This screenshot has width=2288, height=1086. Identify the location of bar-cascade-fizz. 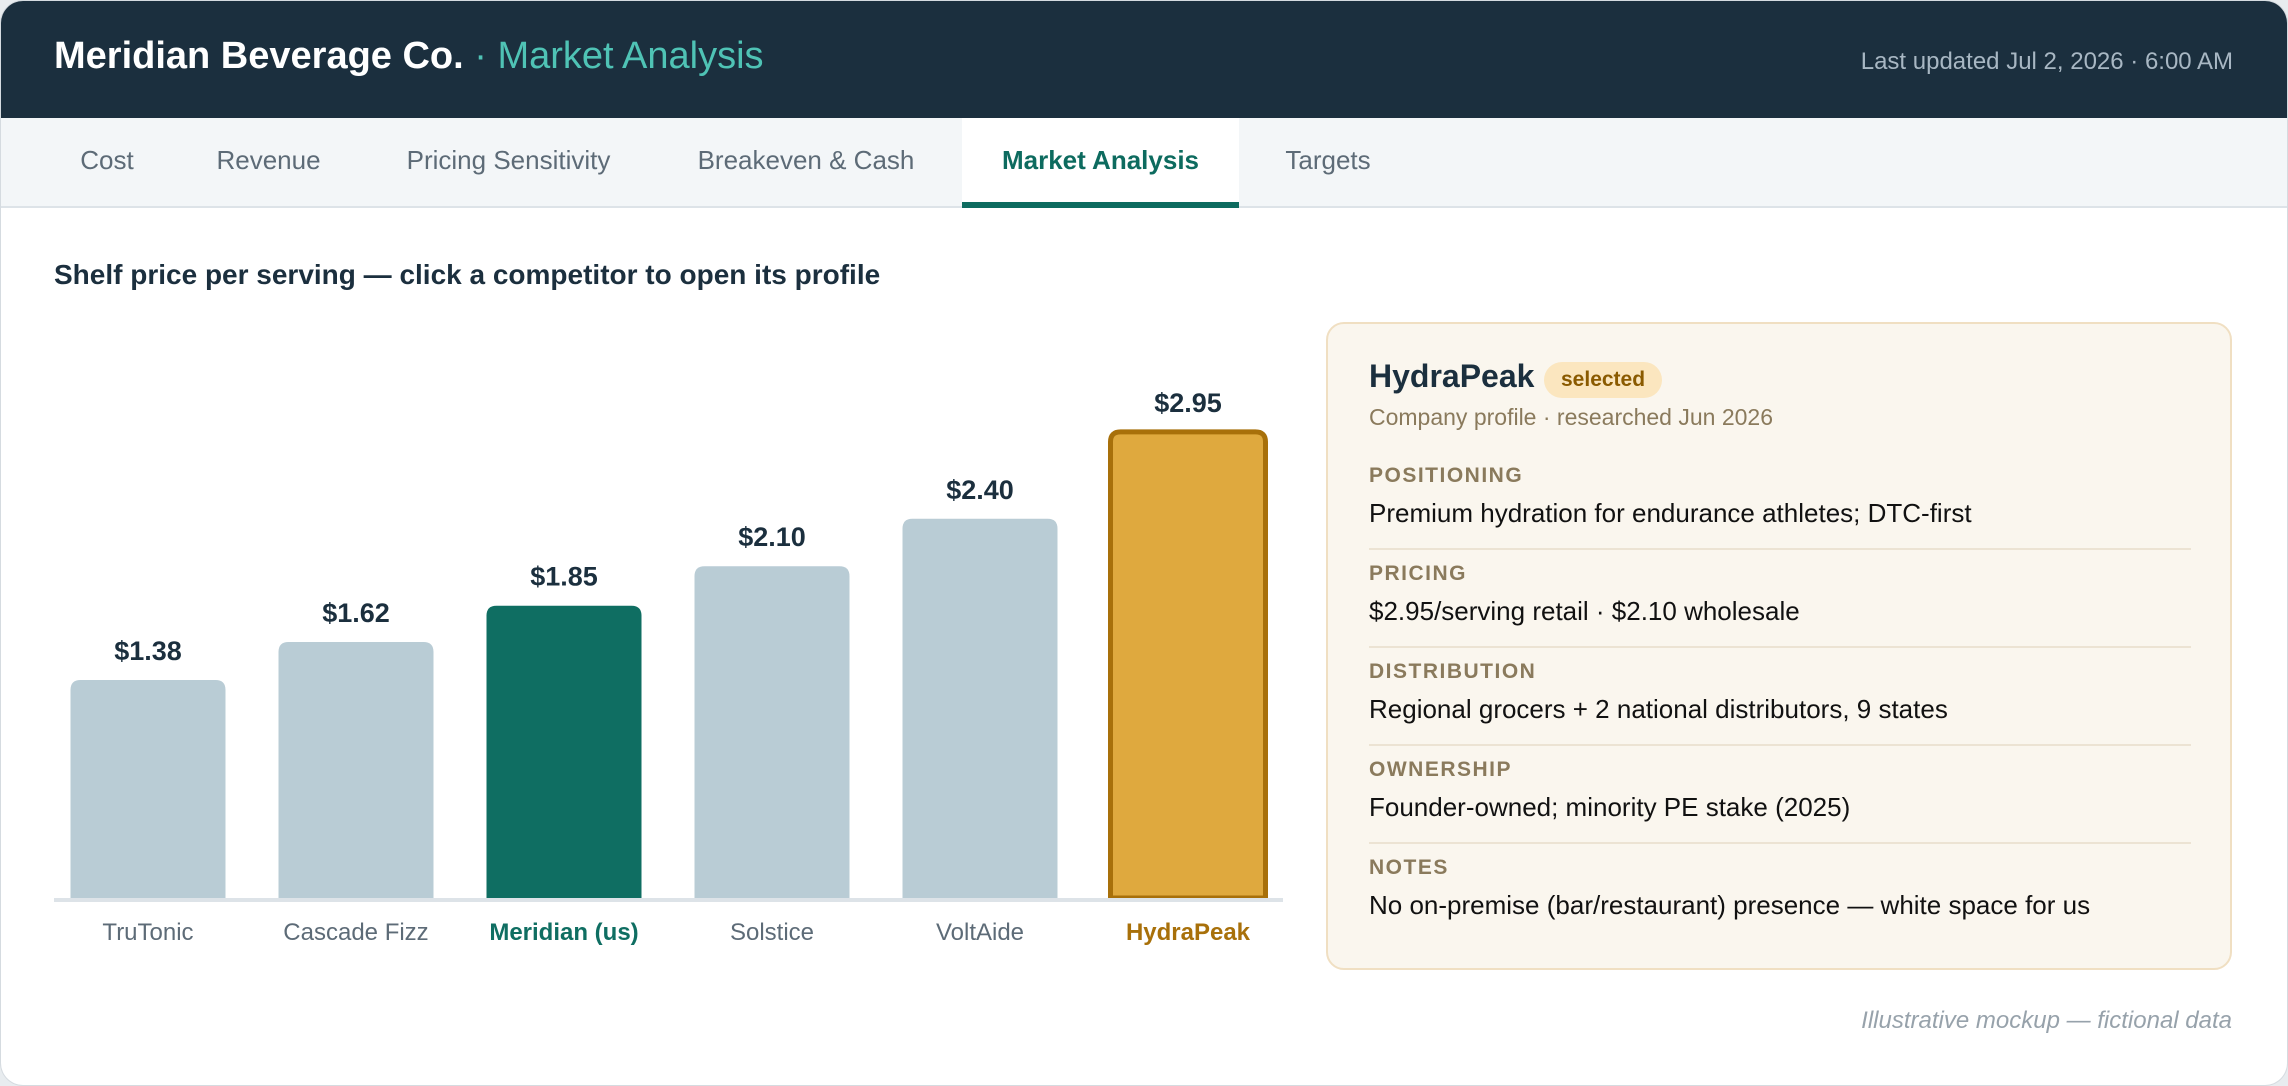
(356, 770).